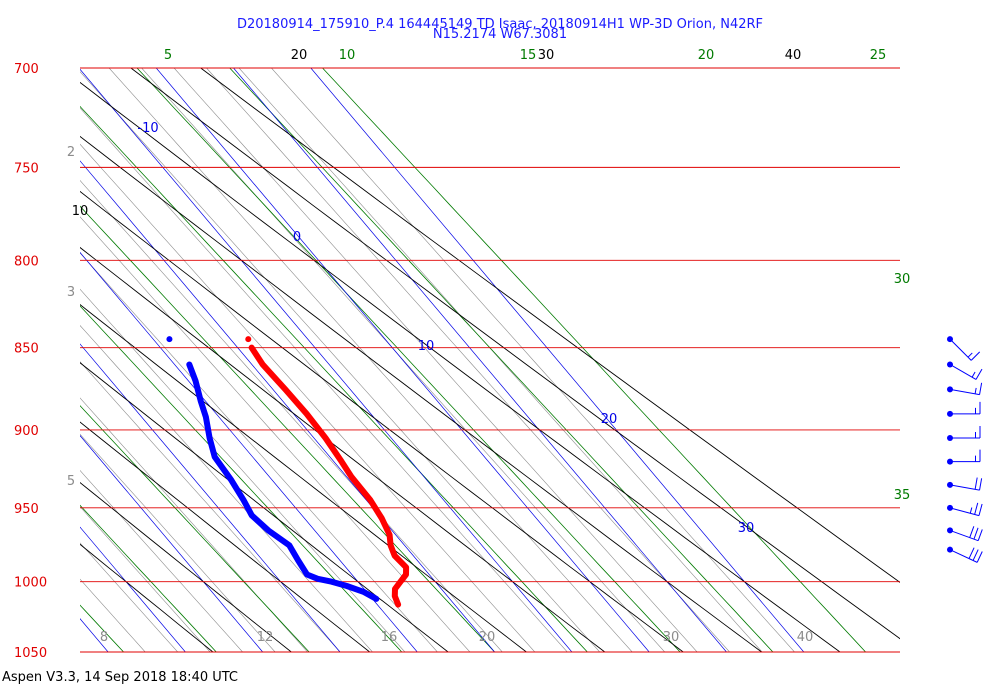 The height and width of the screenshot is (700, 1000). Describe the element at coordinates (169, 339) in the screenshot. I see `dewpoint-point` at that location.